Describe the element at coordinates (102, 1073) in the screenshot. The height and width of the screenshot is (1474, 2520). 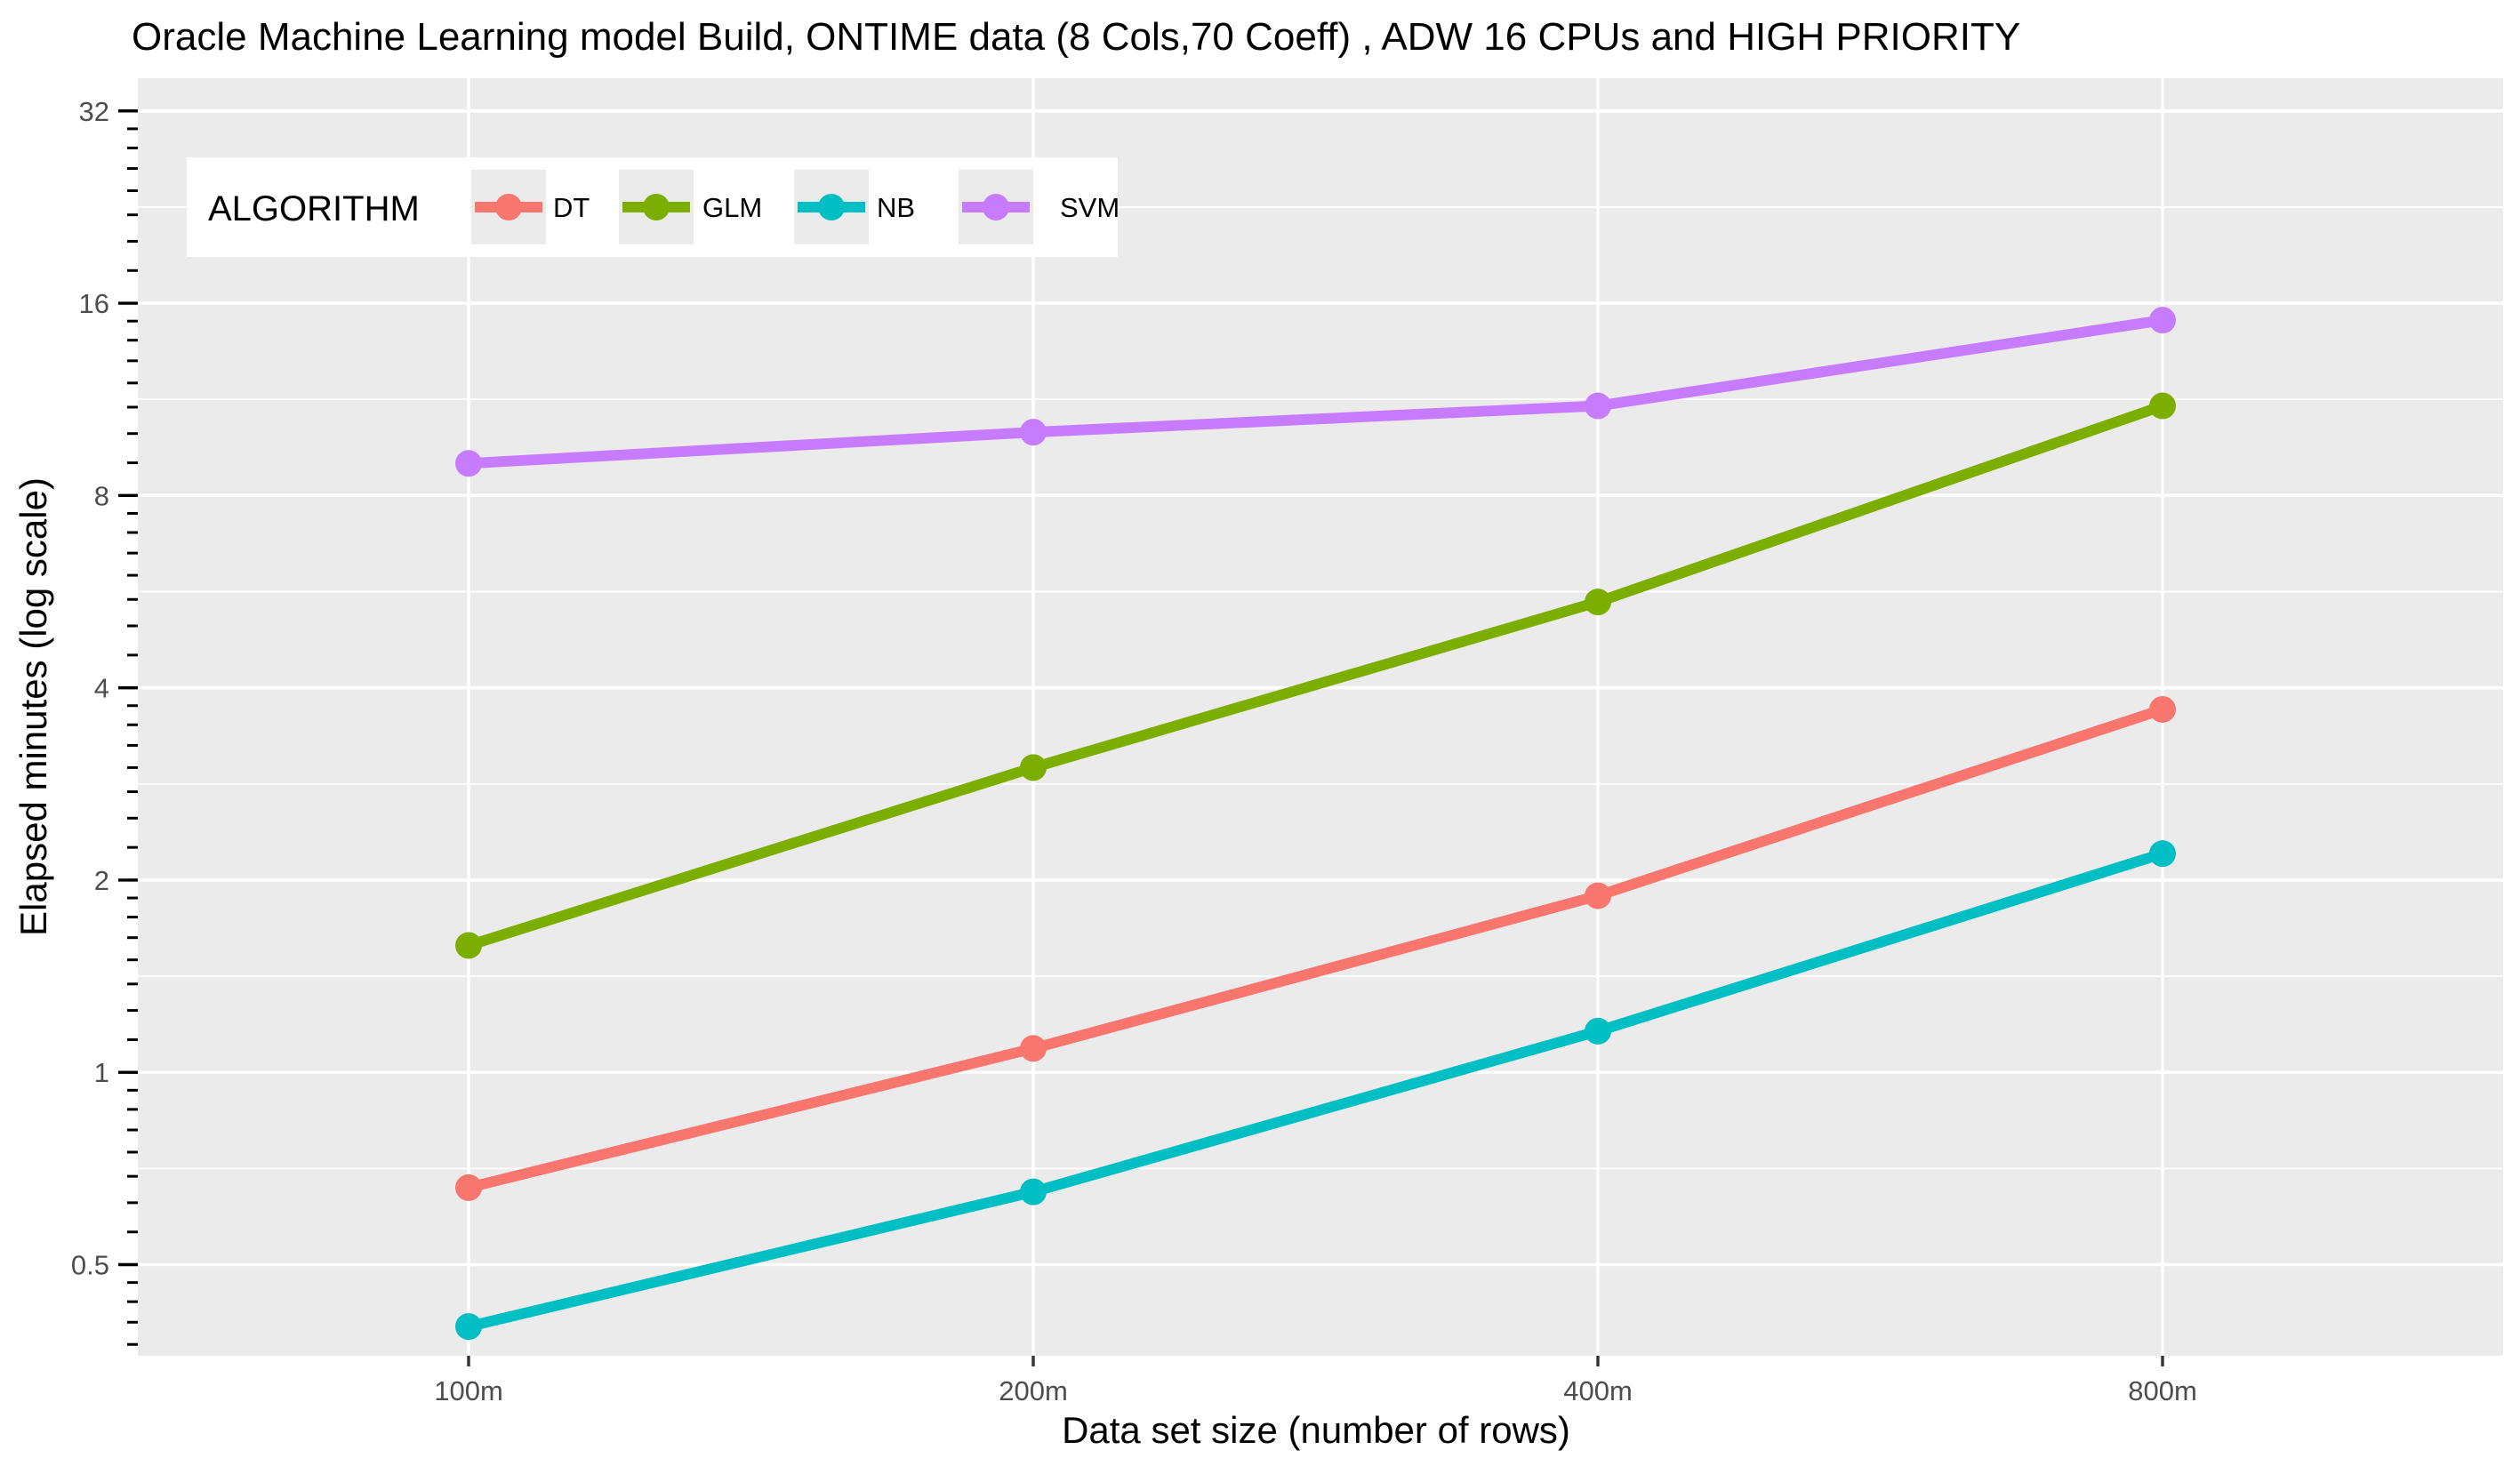
I see `y-tick-label: 1` at that location.